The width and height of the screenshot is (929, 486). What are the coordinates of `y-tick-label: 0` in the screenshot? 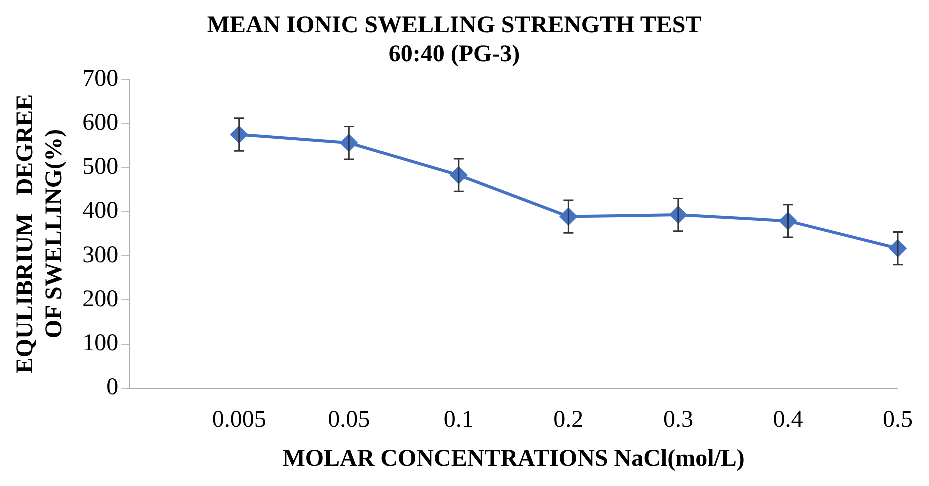 It's located at (112, 387).